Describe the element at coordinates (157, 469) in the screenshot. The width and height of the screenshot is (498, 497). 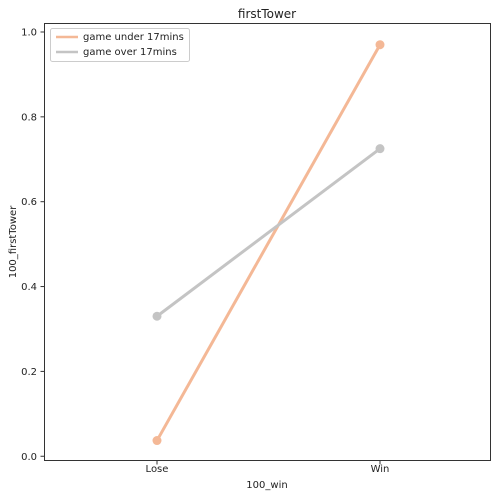
I see `x-tick-label: Lose` at that location.